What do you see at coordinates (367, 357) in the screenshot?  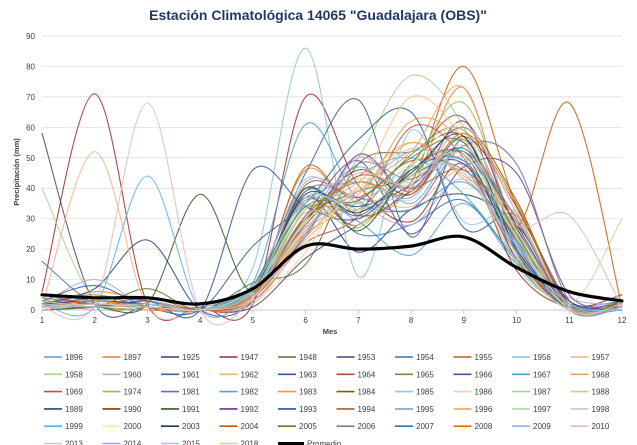 I see `legend-label: 1953` at bounding box center [367, 357].